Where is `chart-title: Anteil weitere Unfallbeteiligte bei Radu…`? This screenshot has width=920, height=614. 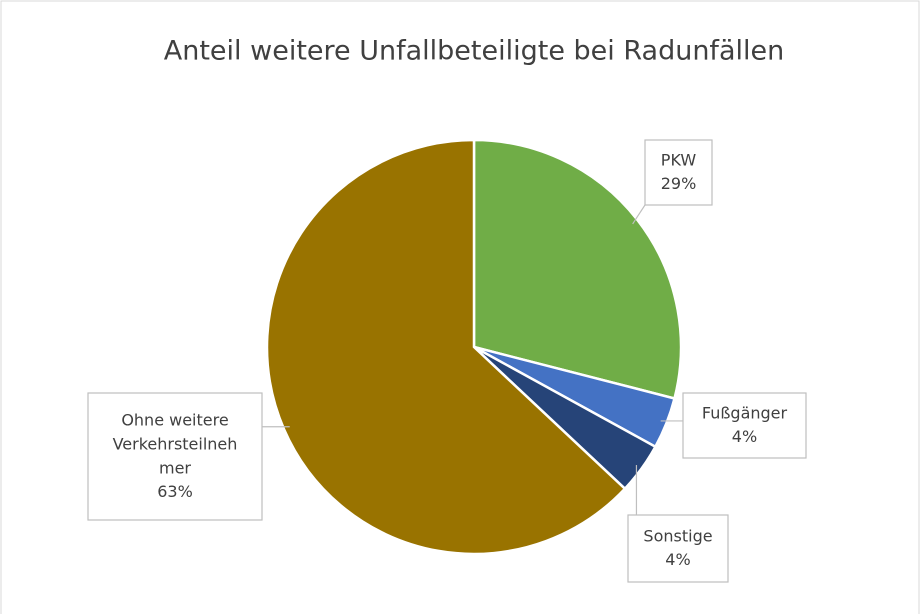 chart-title: Anteil weitere Unfallbeteiligte bei Radu… is located at coordinates (474, 51).